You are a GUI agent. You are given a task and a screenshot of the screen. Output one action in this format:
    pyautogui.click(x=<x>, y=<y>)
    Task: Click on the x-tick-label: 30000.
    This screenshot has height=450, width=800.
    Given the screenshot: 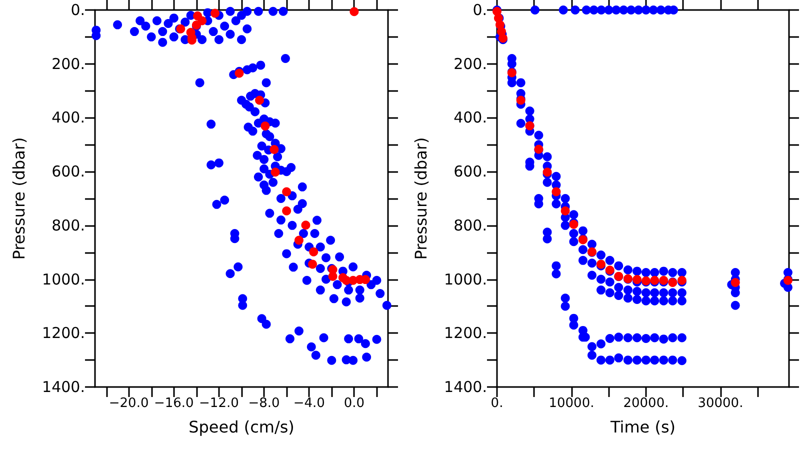 What is the action you would take?
    pyautogui.click(x=721, y=403)
    